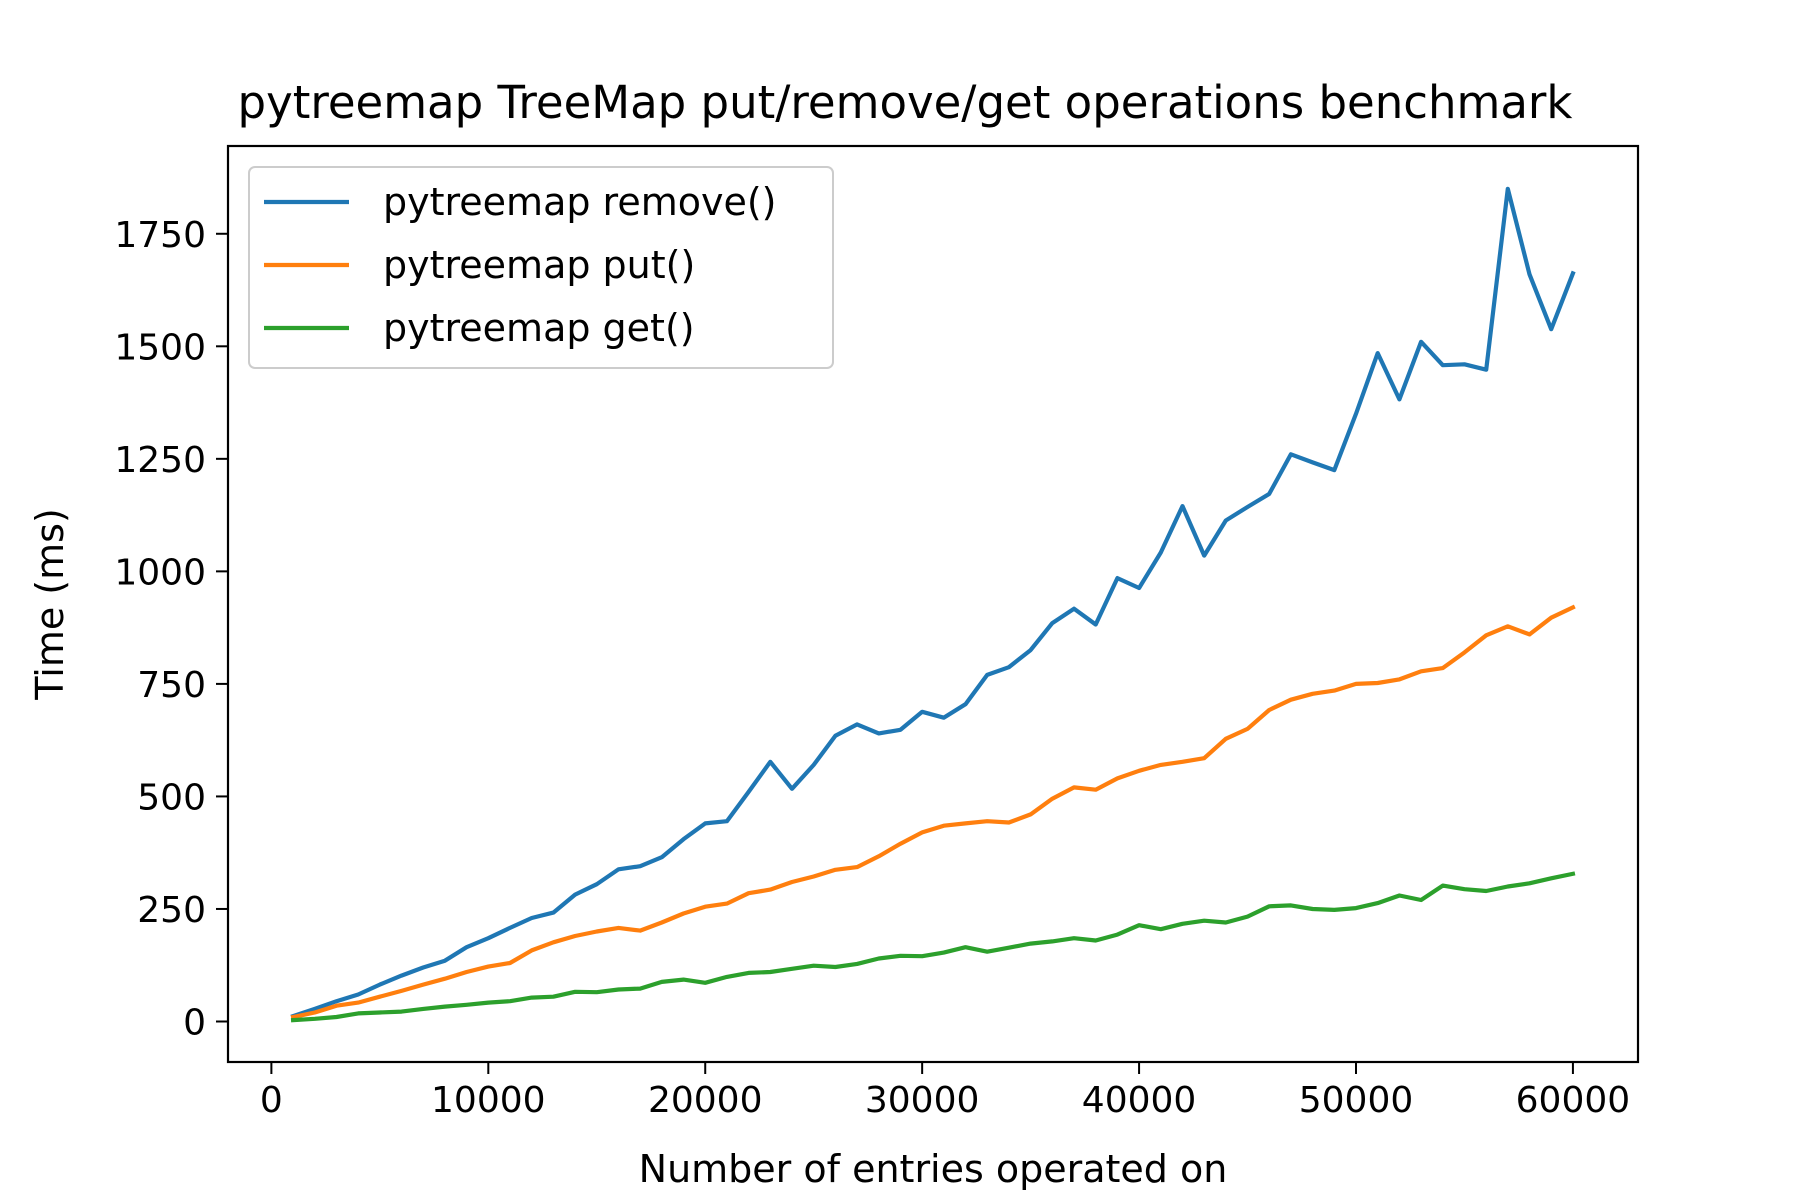 The image size is (1800, 1200). Describe the element at coordinates (488, 1100) in the screenshot. I see `x-tick-label: 10000` at that location.